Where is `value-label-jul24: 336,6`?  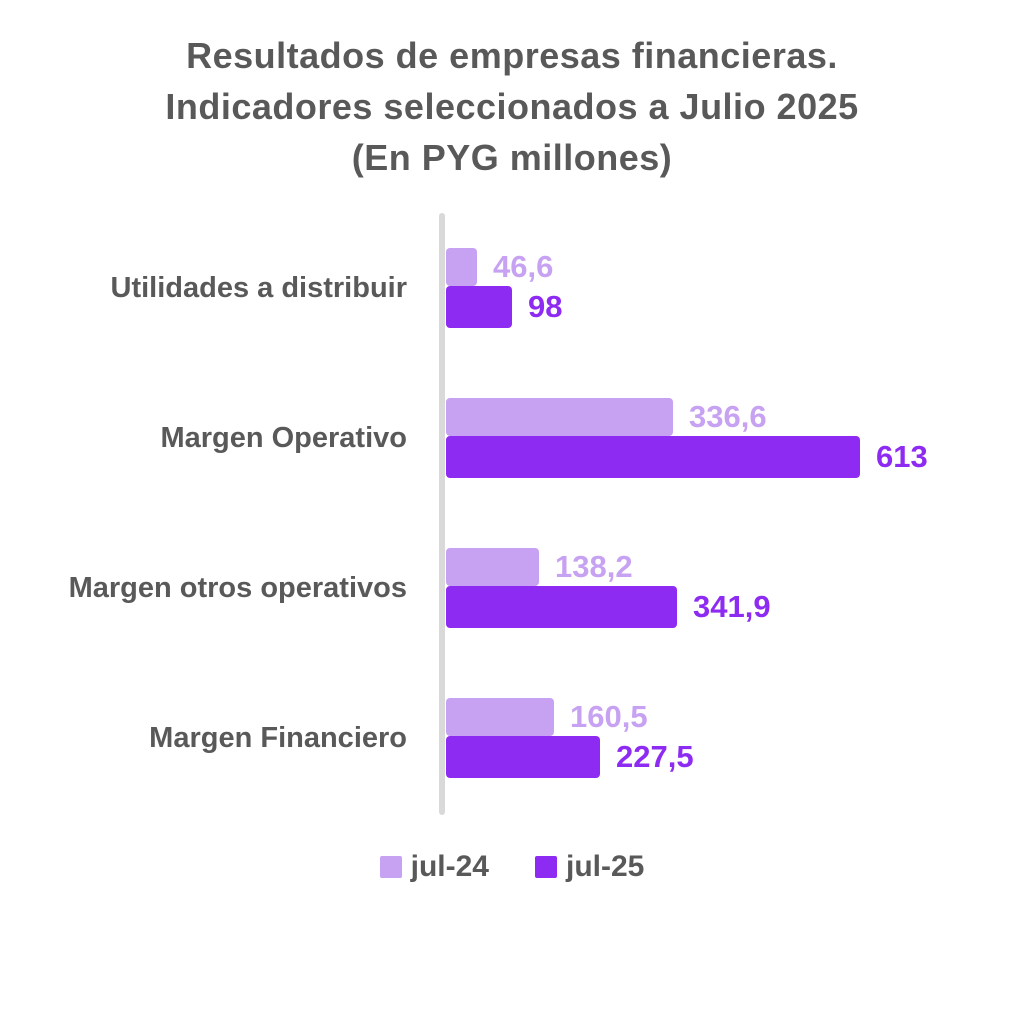 value-label-jul24: 336,6 is located at coordinates (728, 416).